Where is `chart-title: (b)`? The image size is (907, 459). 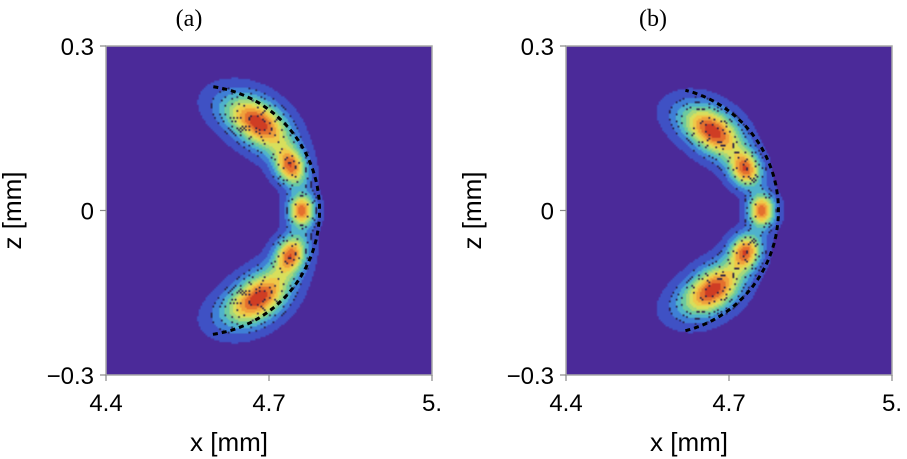 chart-title: (b) is located at coordinates (653, 19).